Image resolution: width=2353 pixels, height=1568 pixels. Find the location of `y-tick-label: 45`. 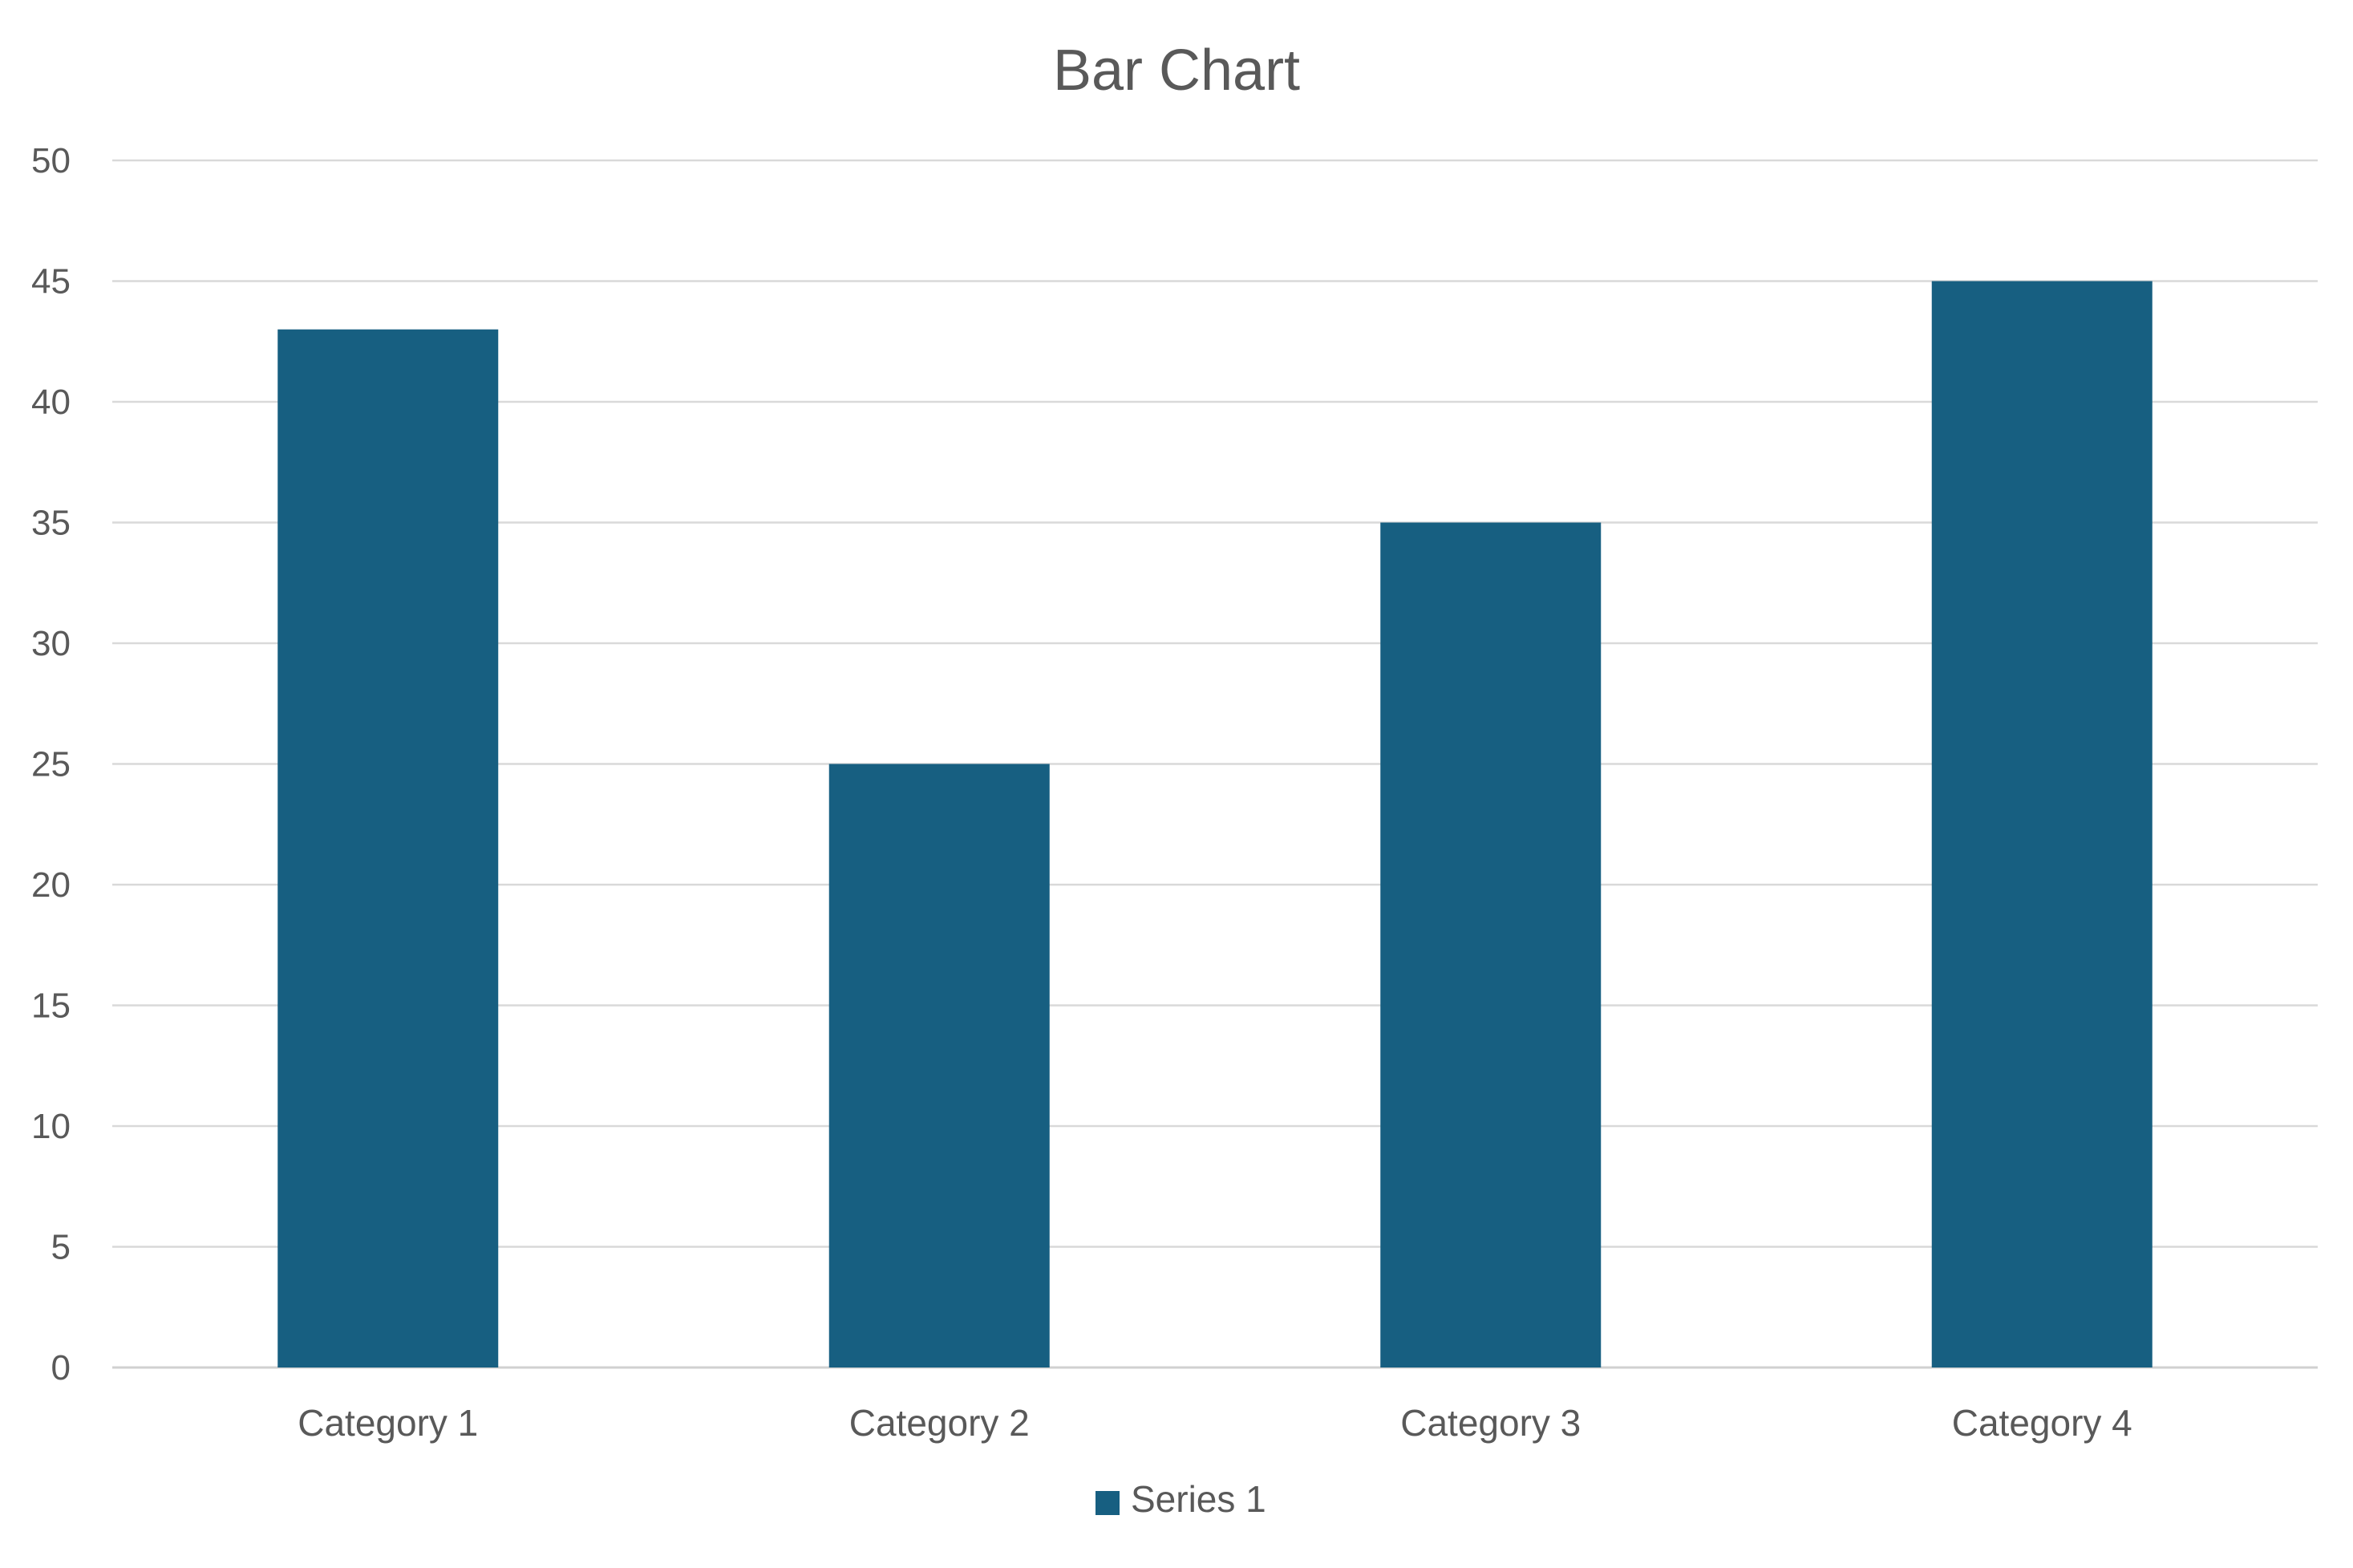

y-tick-label: 45 is located at coordinates (51, 282).